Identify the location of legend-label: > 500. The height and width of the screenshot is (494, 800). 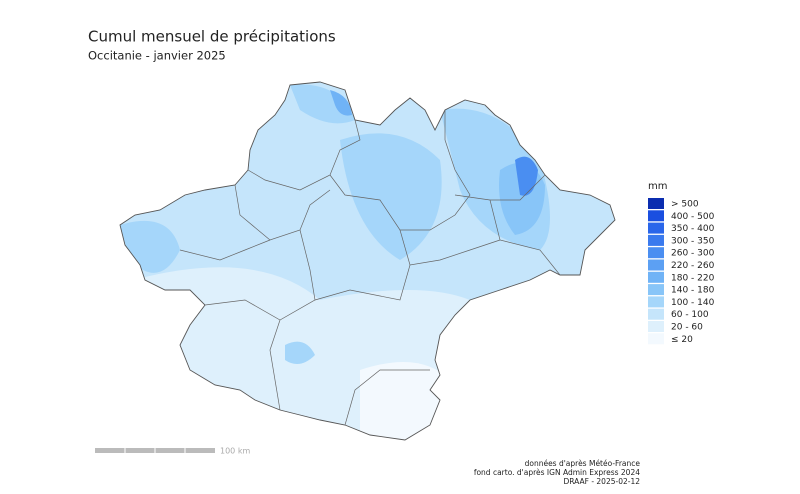
(685, 205).